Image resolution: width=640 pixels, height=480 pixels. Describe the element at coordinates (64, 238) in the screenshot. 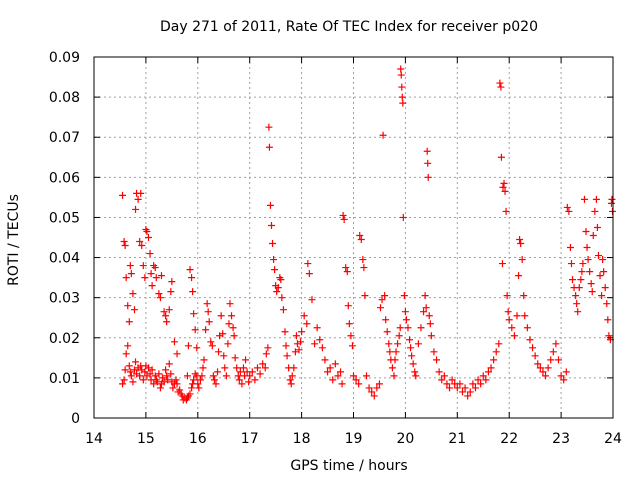

I see `y-tick-labels: 0 0.01 0.02 0.03 0.04 0.05 0.06 0.07 0.08 0.09` at that location.